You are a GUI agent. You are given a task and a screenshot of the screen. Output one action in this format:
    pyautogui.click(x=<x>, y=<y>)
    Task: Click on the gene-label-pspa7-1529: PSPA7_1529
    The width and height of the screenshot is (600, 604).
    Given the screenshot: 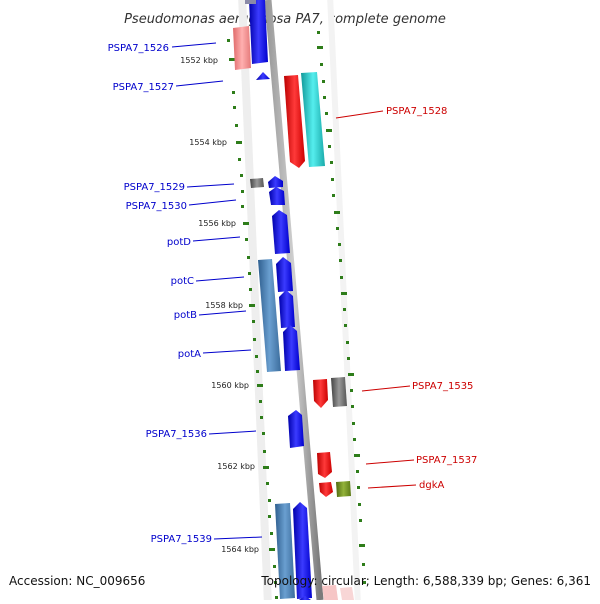 What is the action you would take?
    pyautogui.click(x=154, y=187)
    